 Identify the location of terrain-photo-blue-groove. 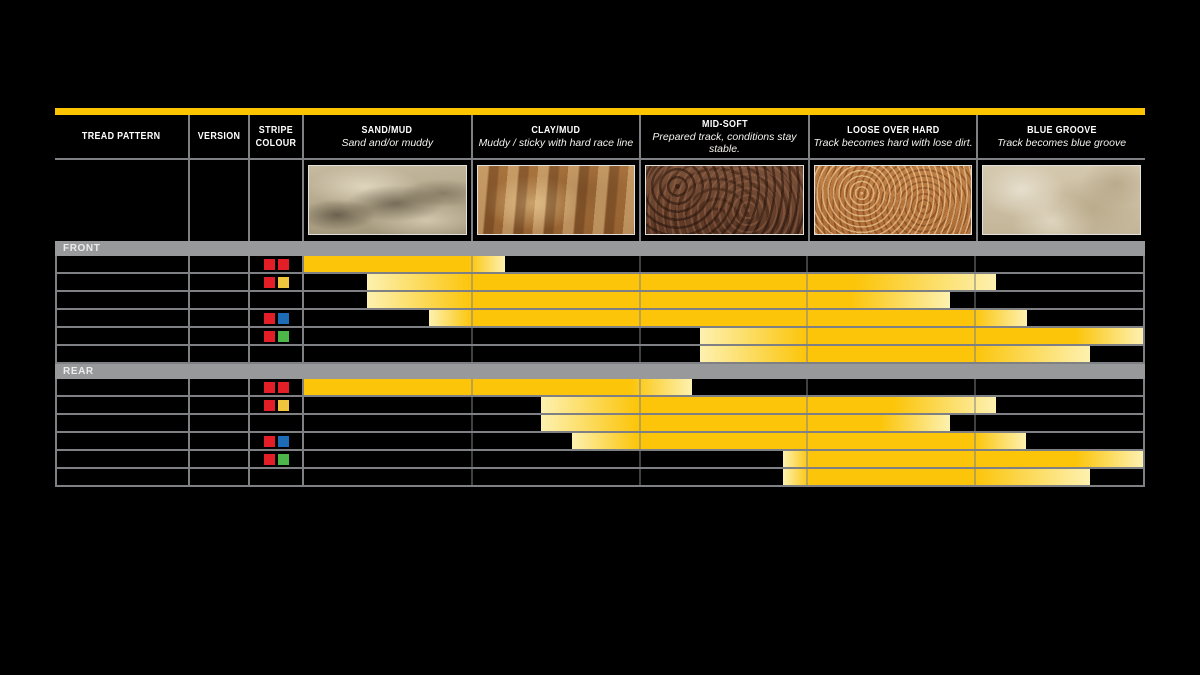
(1061, 200).